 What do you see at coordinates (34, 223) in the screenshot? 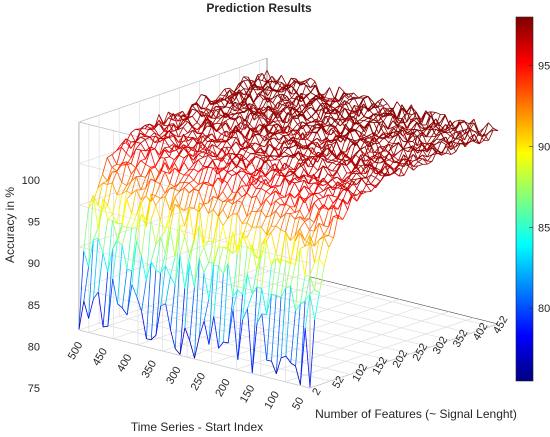
I see `z-tick-label: 95` at bounding box center [34, 223].